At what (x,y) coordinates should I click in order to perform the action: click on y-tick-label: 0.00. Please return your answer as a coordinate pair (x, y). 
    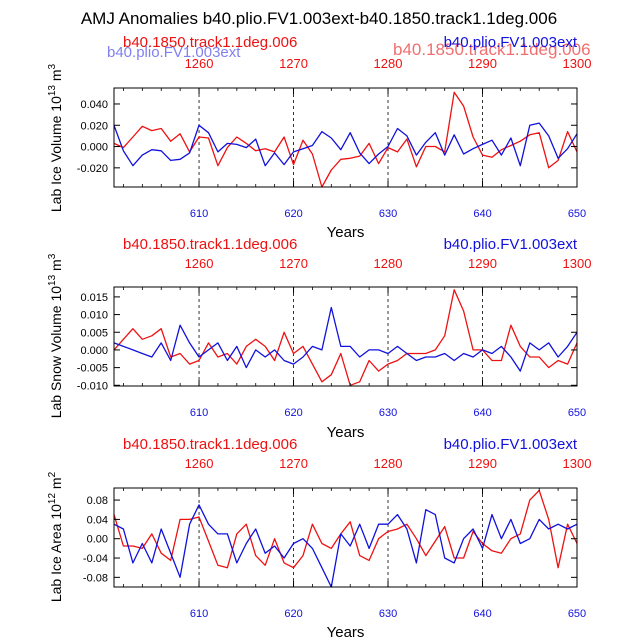
    Looking at the image, I should click on (97, 540).